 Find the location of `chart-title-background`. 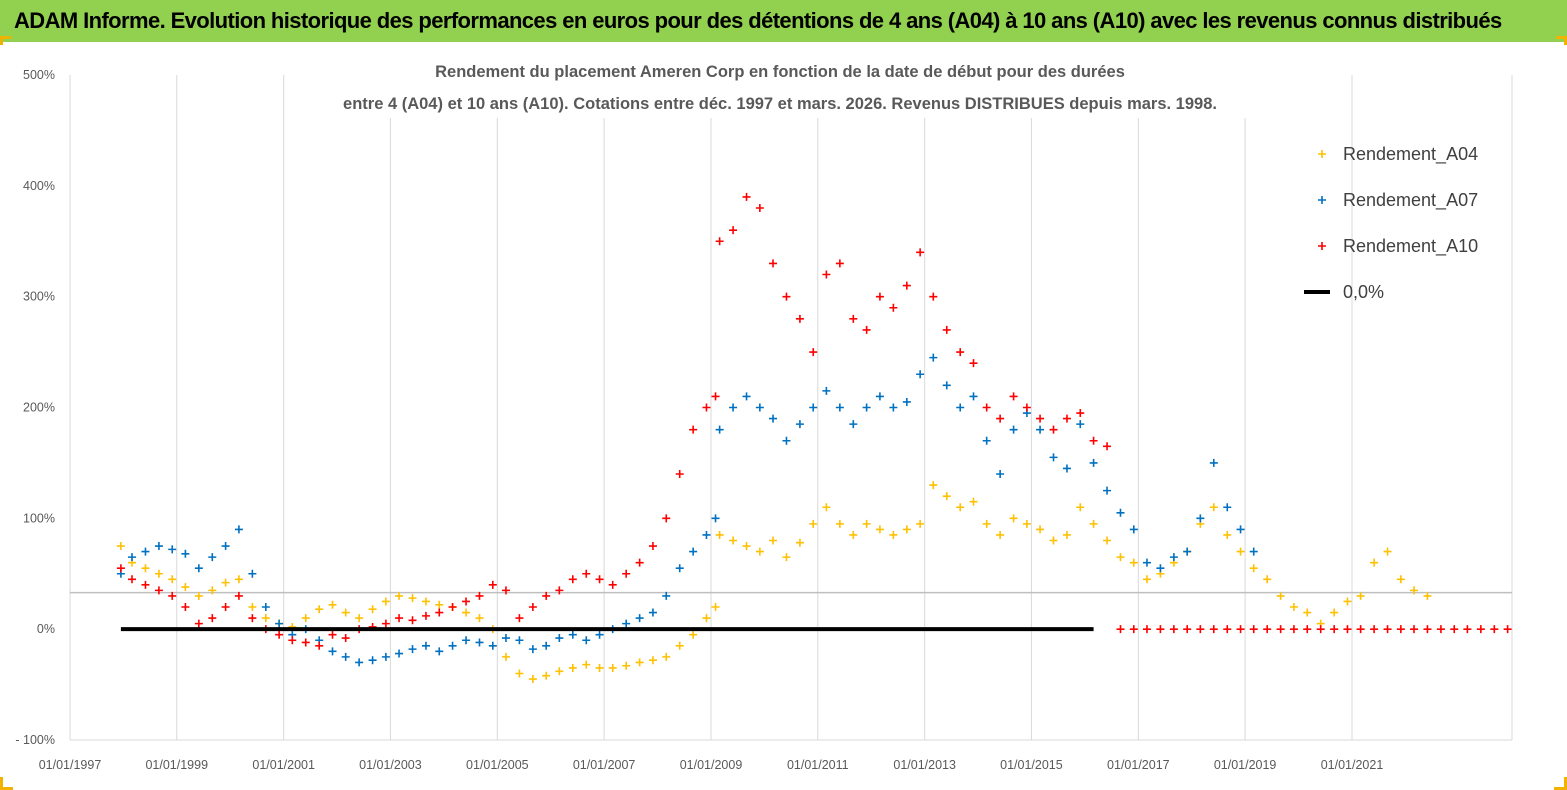

chart-title-background is located at coordinates (787, 87).